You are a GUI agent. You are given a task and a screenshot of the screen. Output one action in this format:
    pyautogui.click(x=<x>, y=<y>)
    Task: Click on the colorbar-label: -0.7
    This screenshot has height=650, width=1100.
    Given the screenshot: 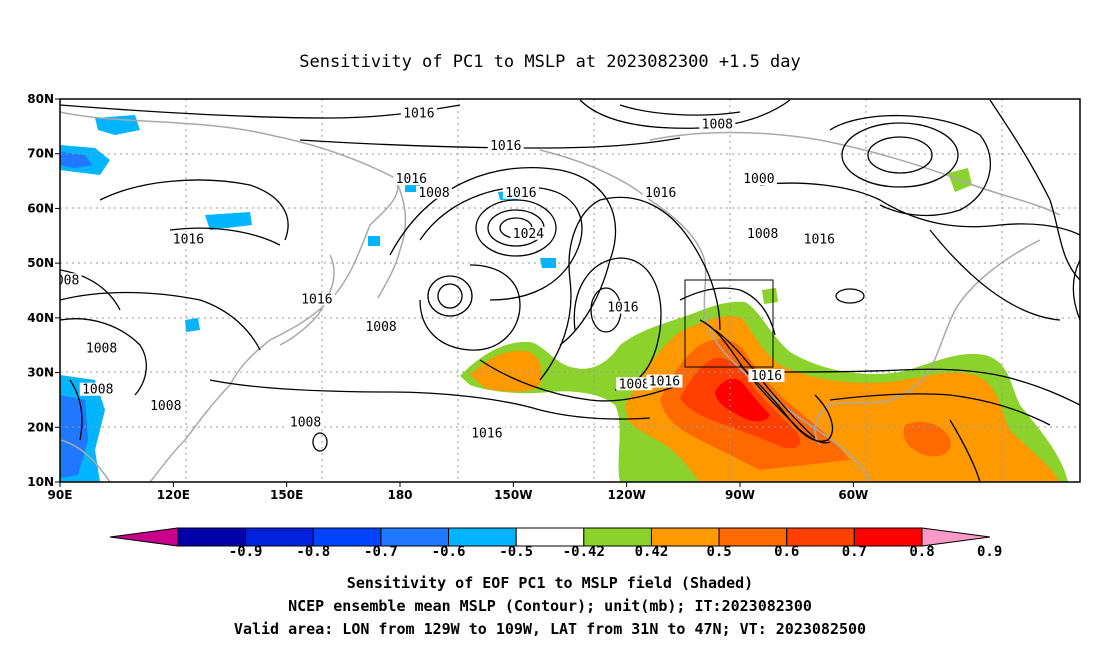 What is the action you would take?
    pyautogui.click(x=381, y=552)
    